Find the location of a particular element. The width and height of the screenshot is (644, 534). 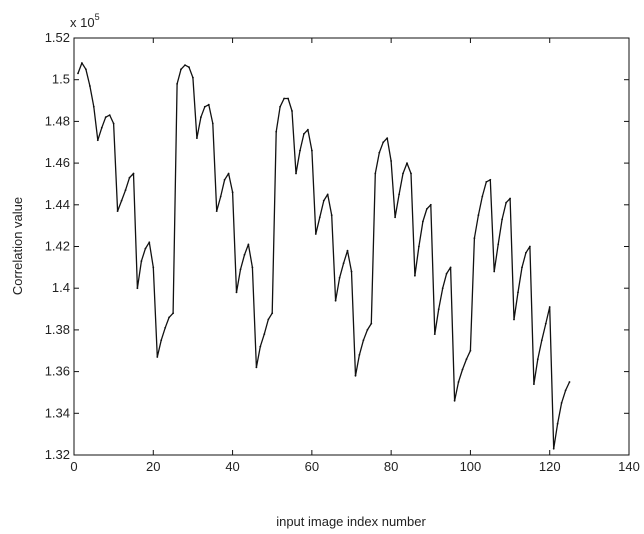

x-axis-label: input image index number is located at coordinates (351, 521).